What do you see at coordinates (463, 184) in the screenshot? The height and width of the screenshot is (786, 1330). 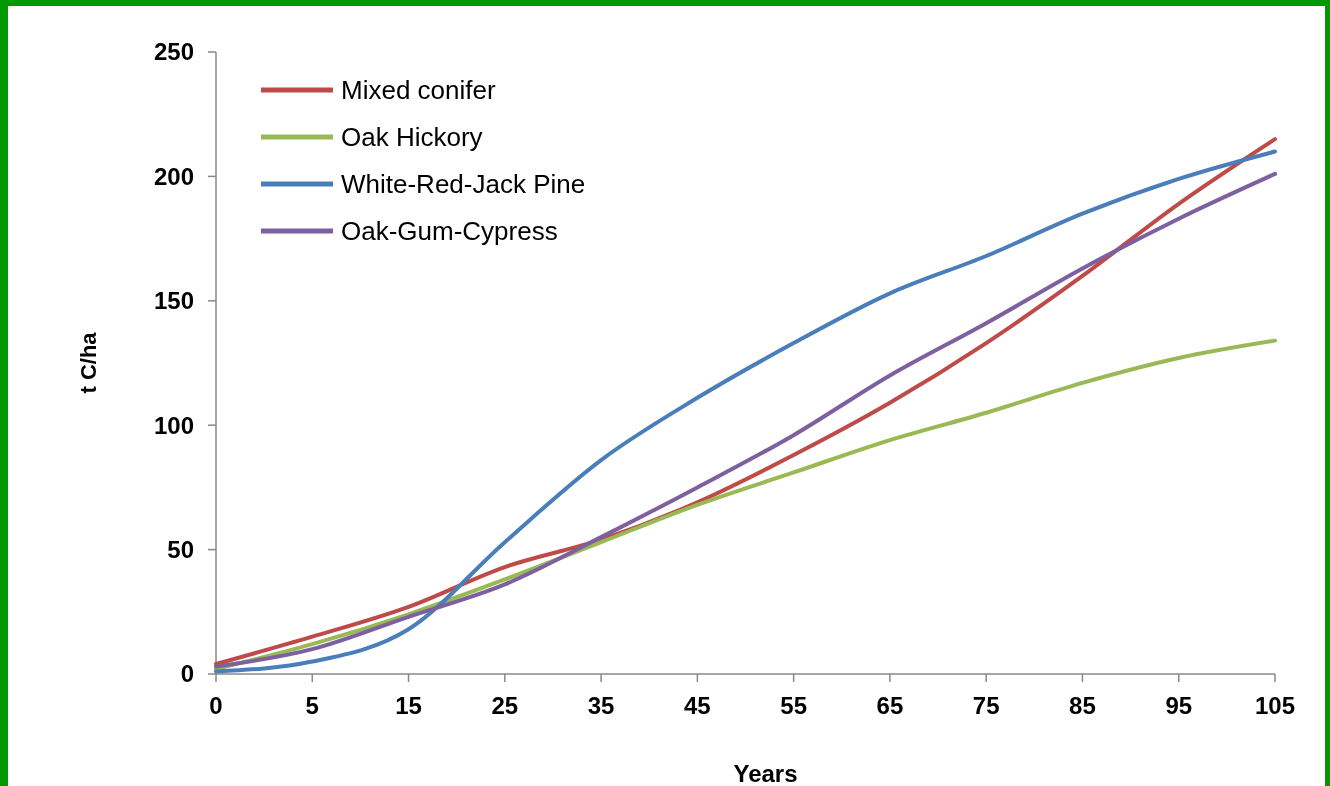 I see `legend-label: White-Red-Jack Pine` at bounding box center [463, 184].